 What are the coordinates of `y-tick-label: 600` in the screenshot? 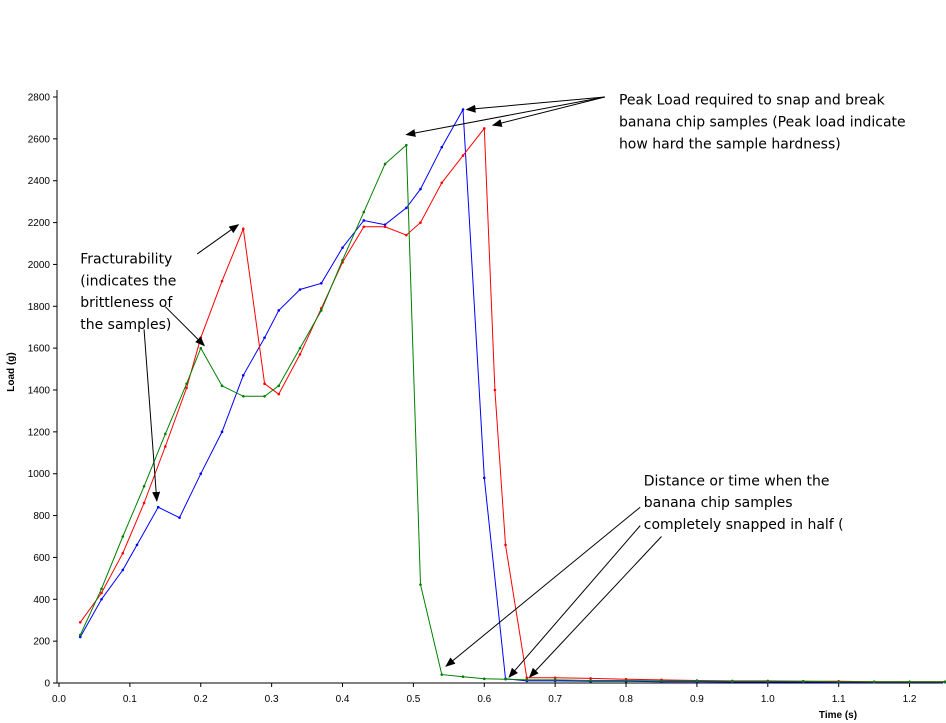 It's located at (41, 558).